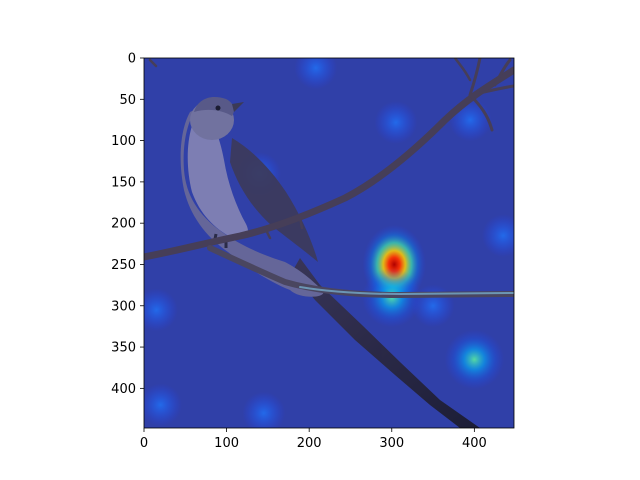 This screenshot has height=480, width=640. What do you see at coordinates (218, 175) in the screenshot?
I see `bird-breast` at bounding box center [218, 175].